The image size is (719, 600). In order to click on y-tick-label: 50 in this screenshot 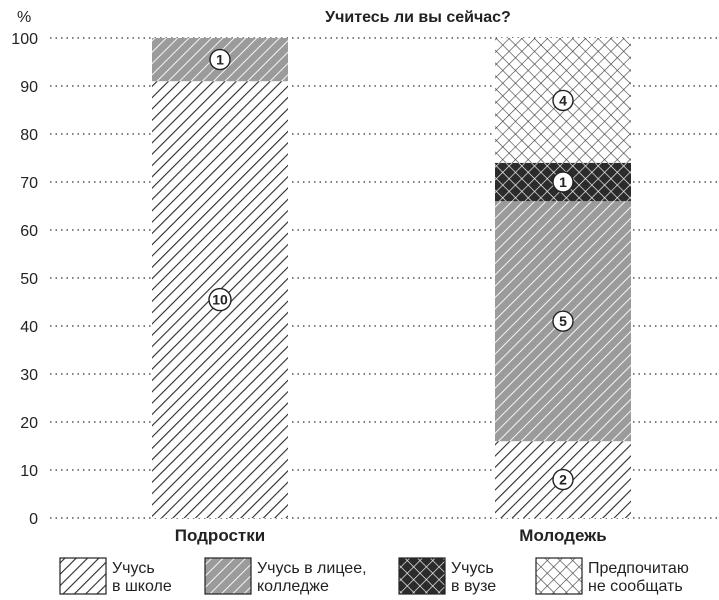, I will do `click(29, 279)`.